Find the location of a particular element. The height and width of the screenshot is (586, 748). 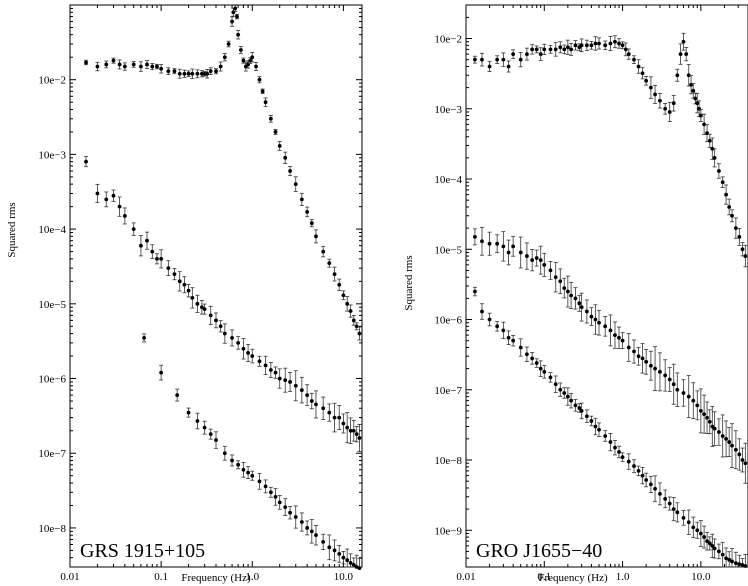

x-tick-label: 0.1 is located at coordinates (544, 577).